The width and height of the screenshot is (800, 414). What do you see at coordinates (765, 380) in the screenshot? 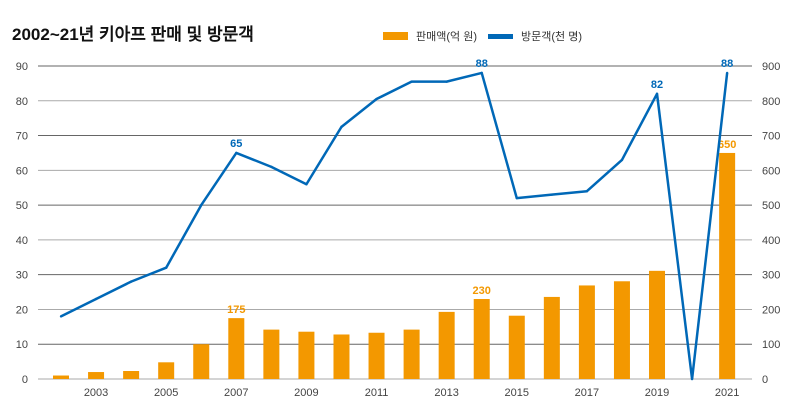
I see `right-tick-label: 0` at bounding box center [765, 380].